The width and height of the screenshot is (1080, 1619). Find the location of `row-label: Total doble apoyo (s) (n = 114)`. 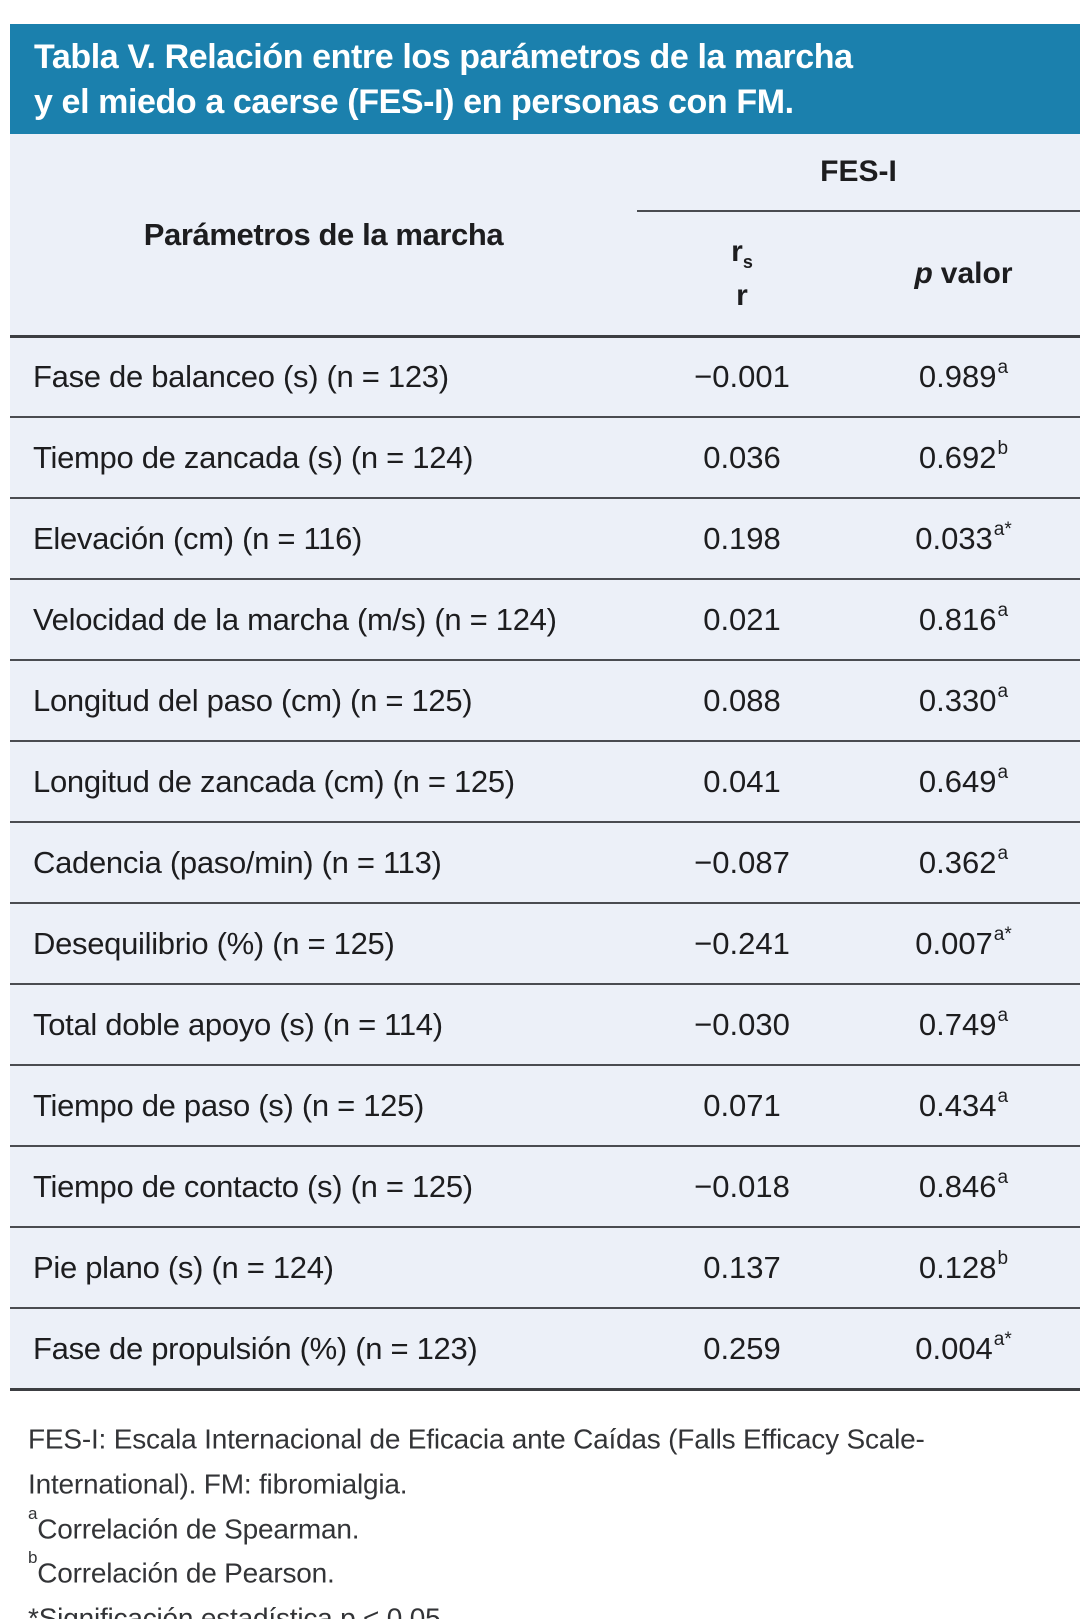

row-label: Total doble apoyo (s) (n = 114) is located at coordinates (238, 1024).